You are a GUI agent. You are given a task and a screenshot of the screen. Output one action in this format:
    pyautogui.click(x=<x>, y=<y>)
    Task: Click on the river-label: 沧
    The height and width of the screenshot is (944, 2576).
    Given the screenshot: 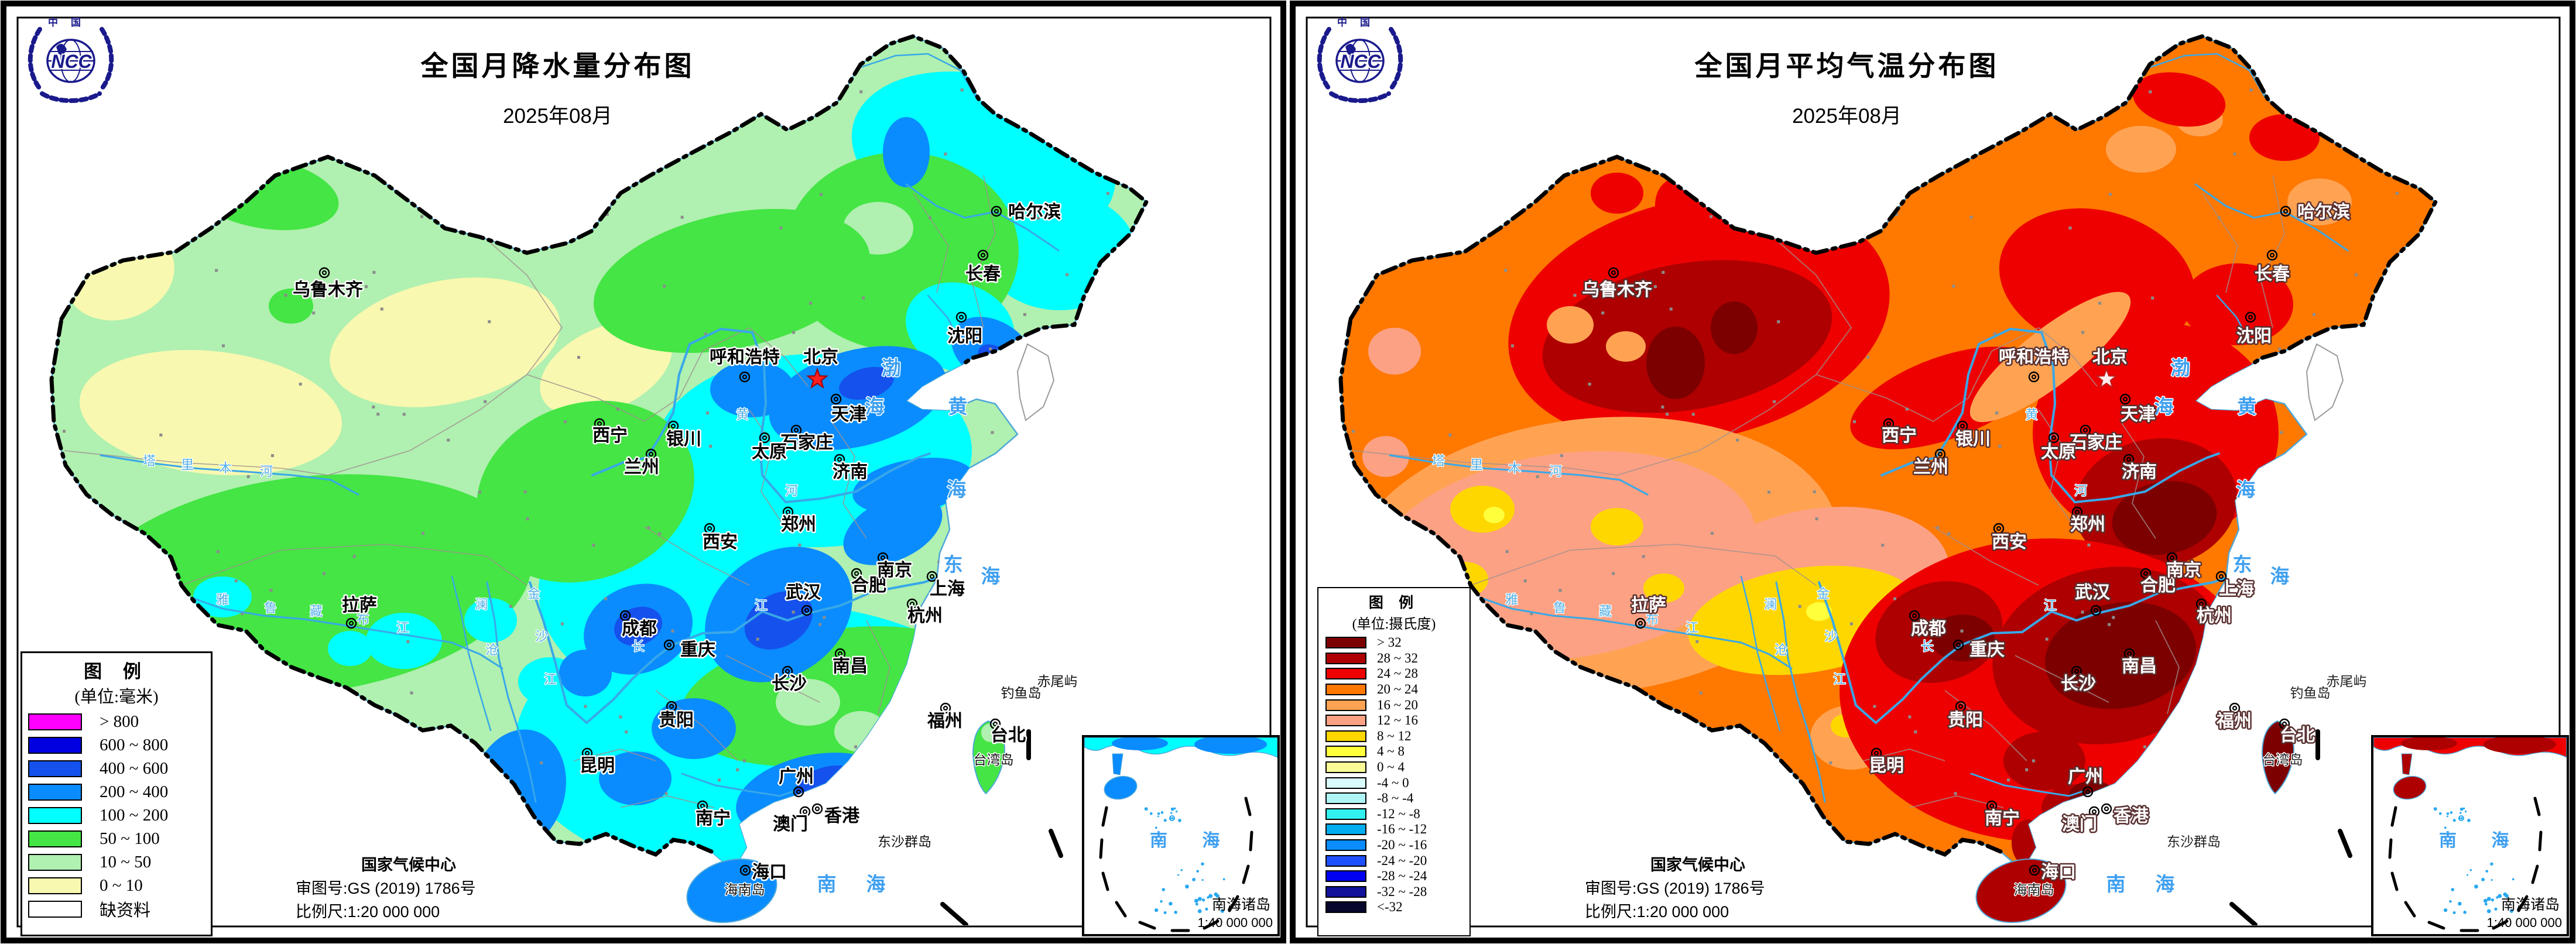 What is the action you would take?
    pyautogui.click(x=1781, y=650)
    